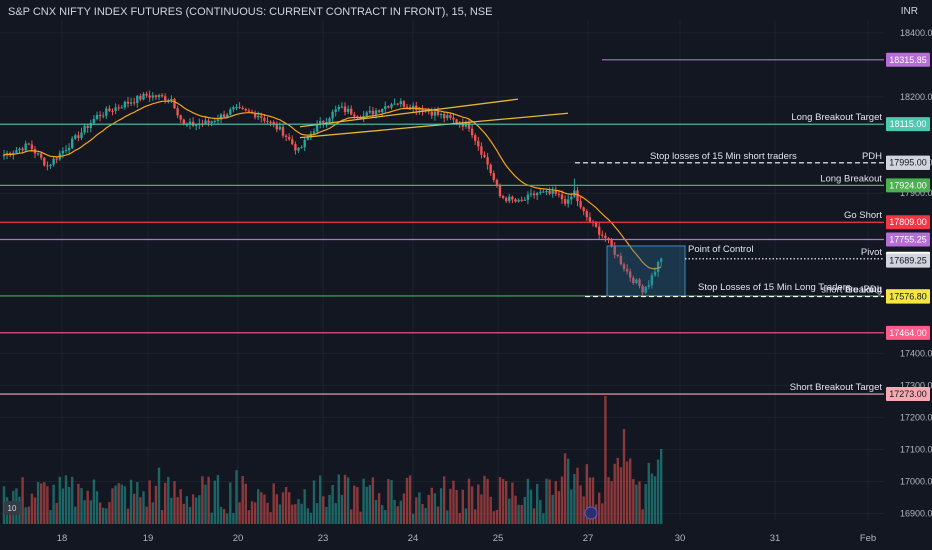 The height and width of the screenshot is (550, 932). Describe the element at coordinates (864, 290) in the screenshot. I see `level-label: Go Long` at that location.